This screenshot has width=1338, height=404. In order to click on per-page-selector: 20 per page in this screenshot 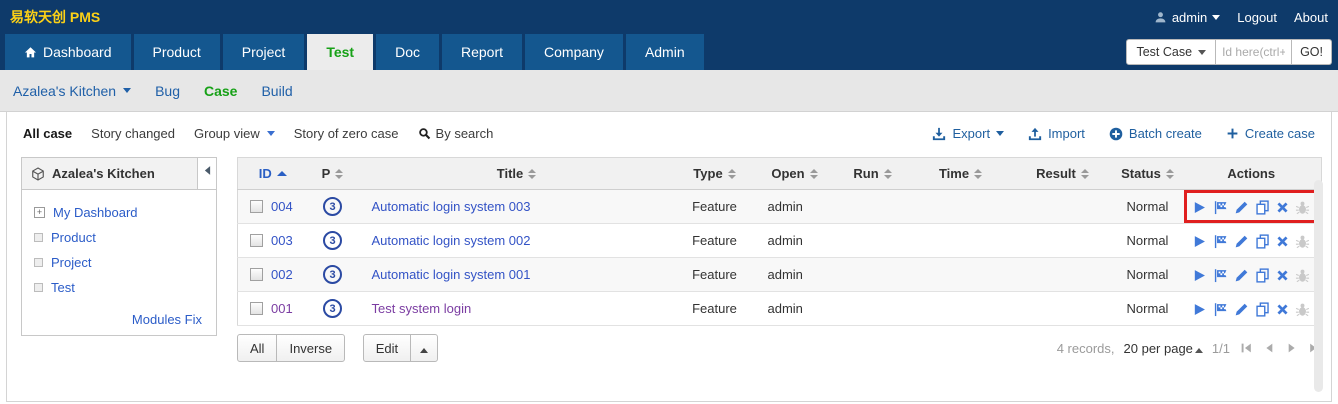, I will do `click(1163, 348)`.